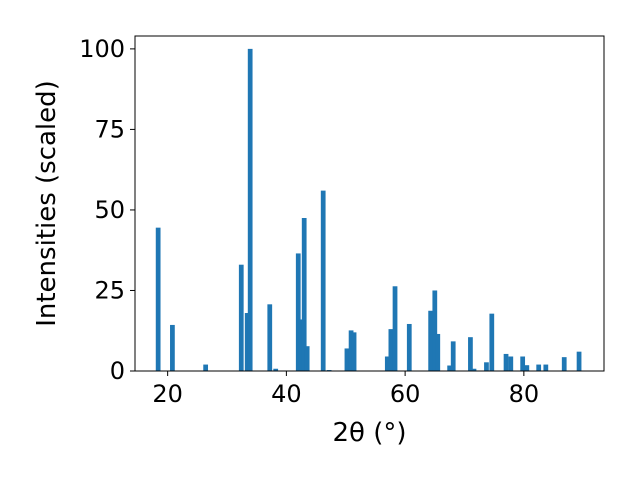 The height and width of the screenshot is (480, 640). What do you see at coordinates (524, 394) in the screenshot?
I see `x-tick-label-80: 80` at bounding box center [524, 394].